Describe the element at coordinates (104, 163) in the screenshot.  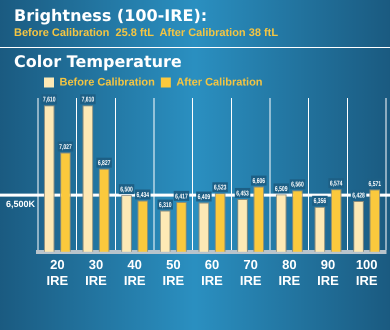
I see `data-label: 6,827` at that location.